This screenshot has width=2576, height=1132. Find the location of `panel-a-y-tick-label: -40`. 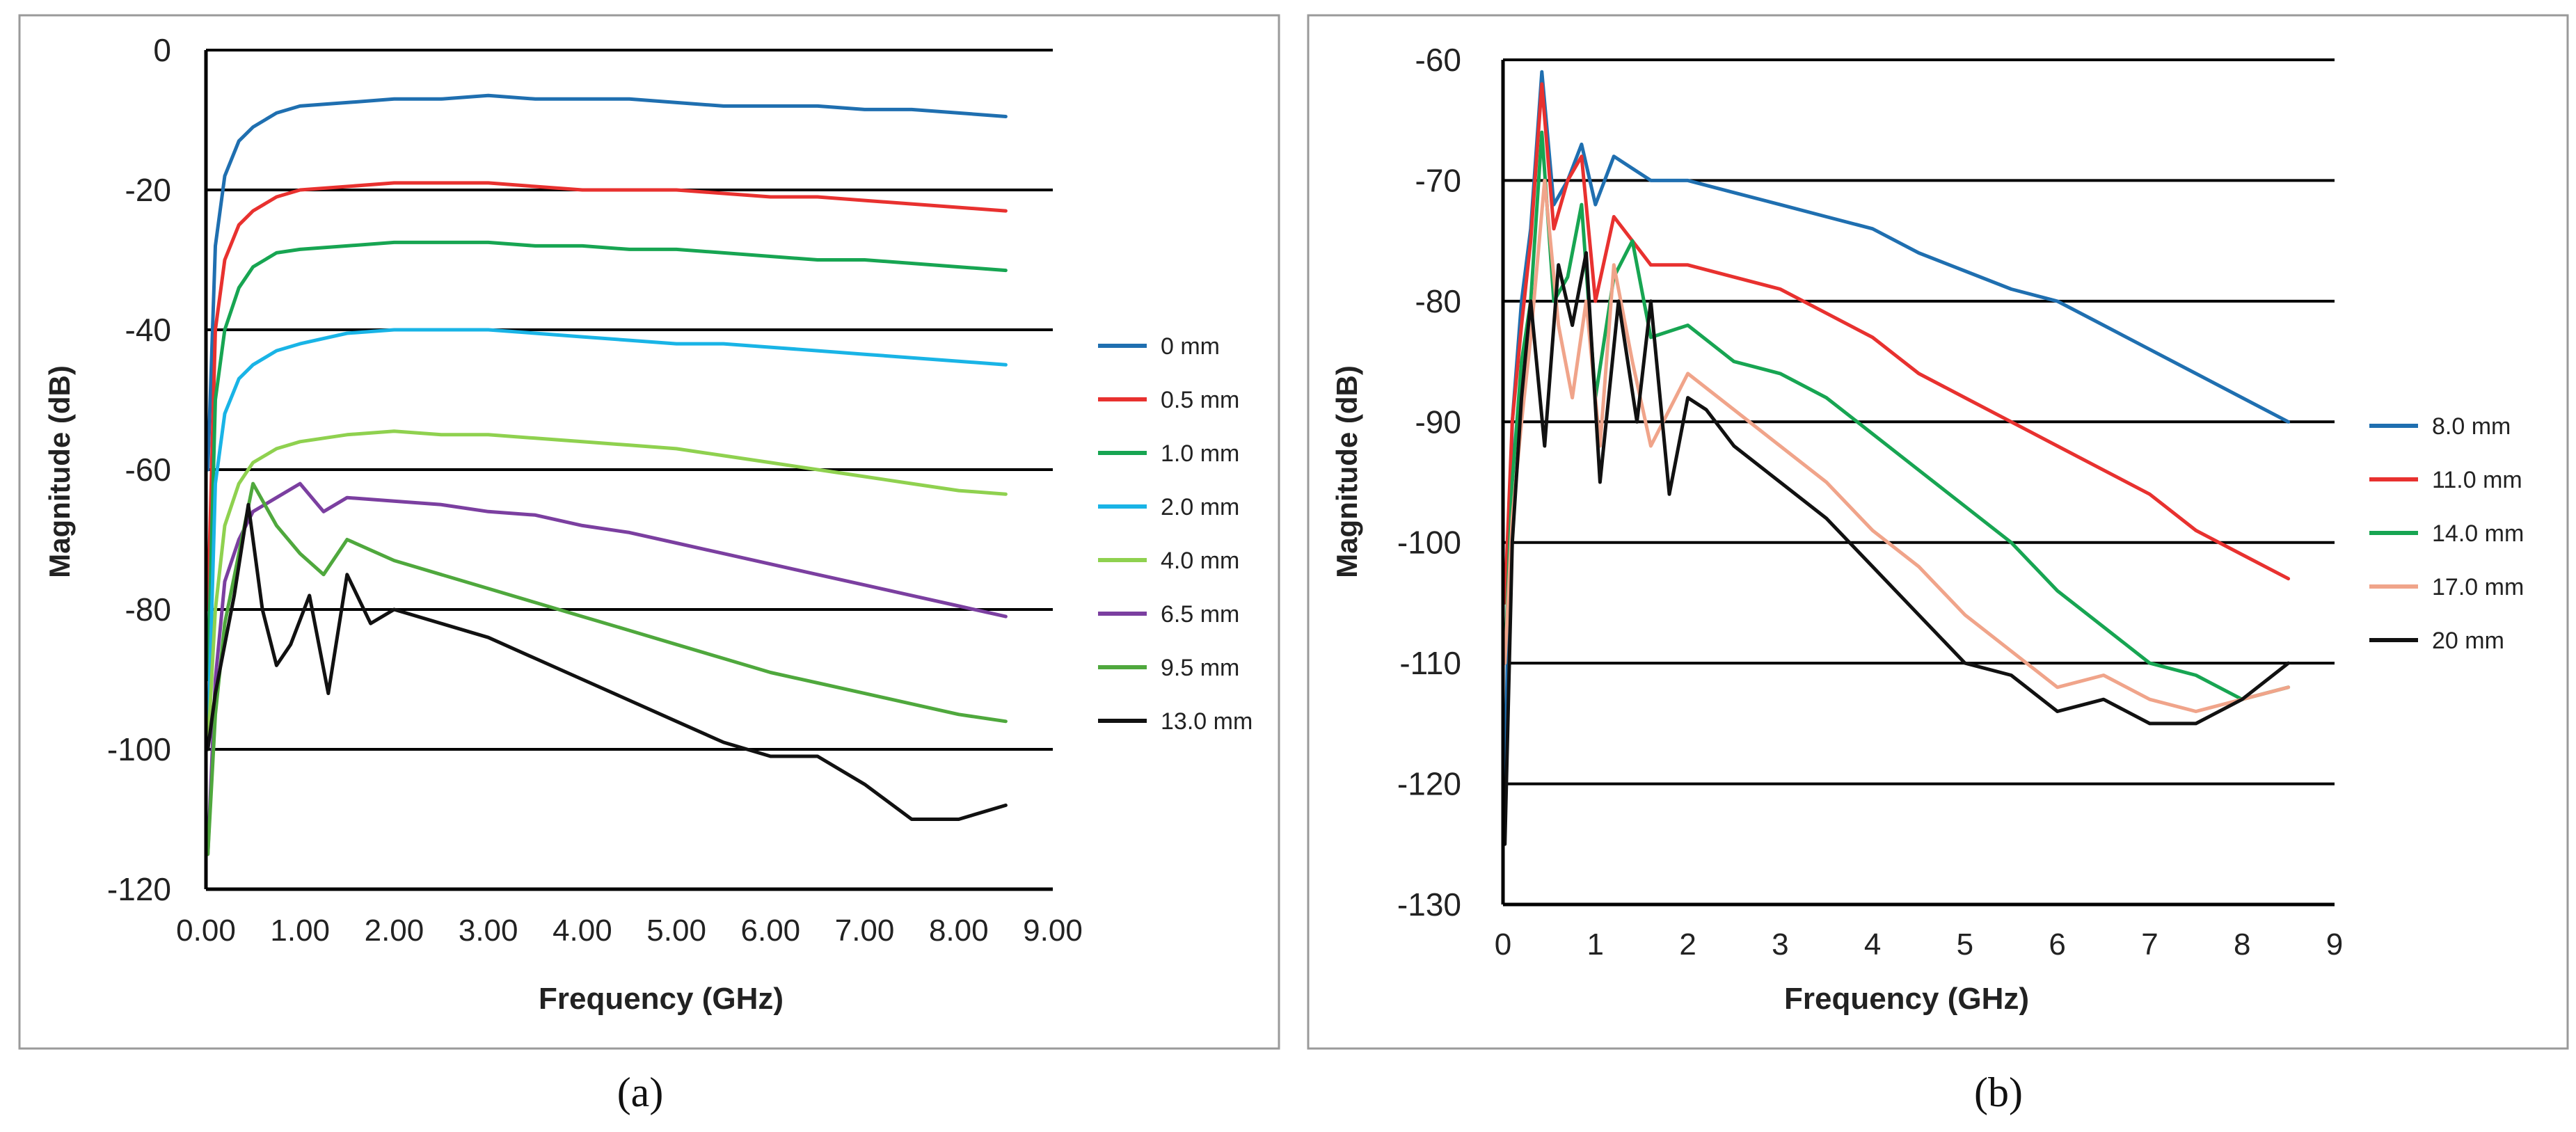

panel-a-y-tick-label: -40 is located at coordinates (148, 330).